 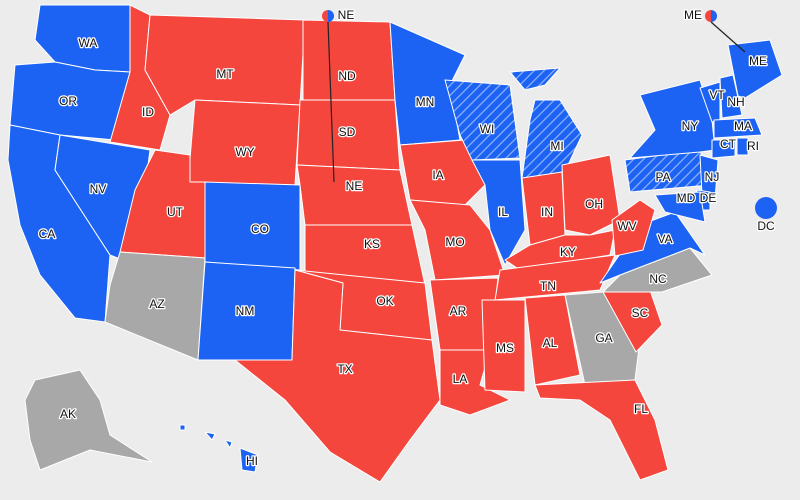 What do you see at coordinates (547, 212) in the screenshot?
I see `state-label: IN` at bounding box center [547, 212].